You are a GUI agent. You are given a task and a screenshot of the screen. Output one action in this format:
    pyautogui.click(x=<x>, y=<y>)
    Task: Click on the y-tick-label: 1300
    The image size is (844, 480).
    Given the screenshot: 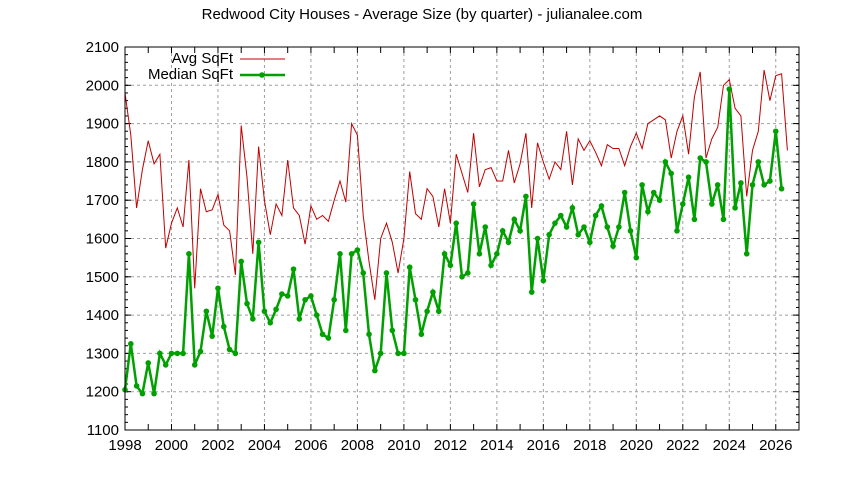 What is the action you would take?
    pyautogui.click(x=102, y=353)
    